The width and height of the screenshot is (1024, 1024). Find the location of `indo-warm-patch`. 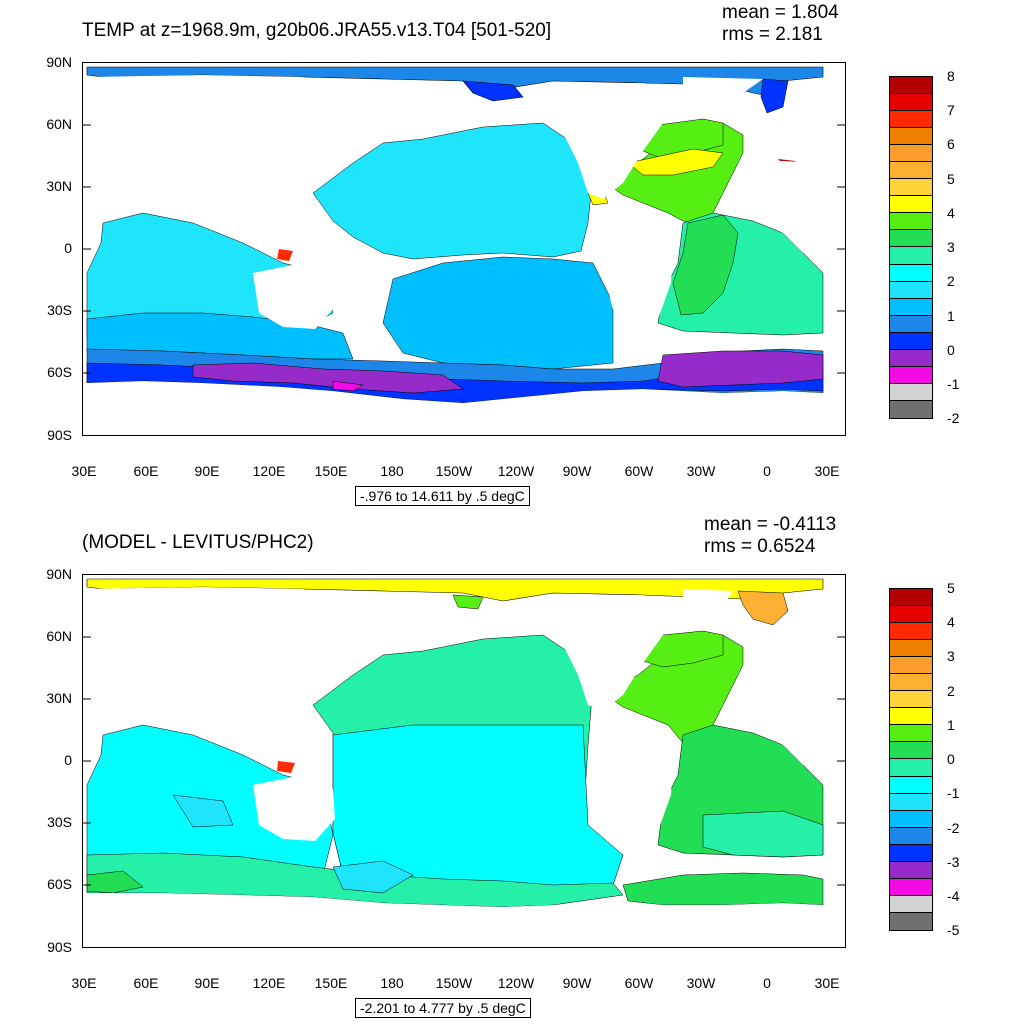

indo-warm-patch is located at coordinates (285, 255).